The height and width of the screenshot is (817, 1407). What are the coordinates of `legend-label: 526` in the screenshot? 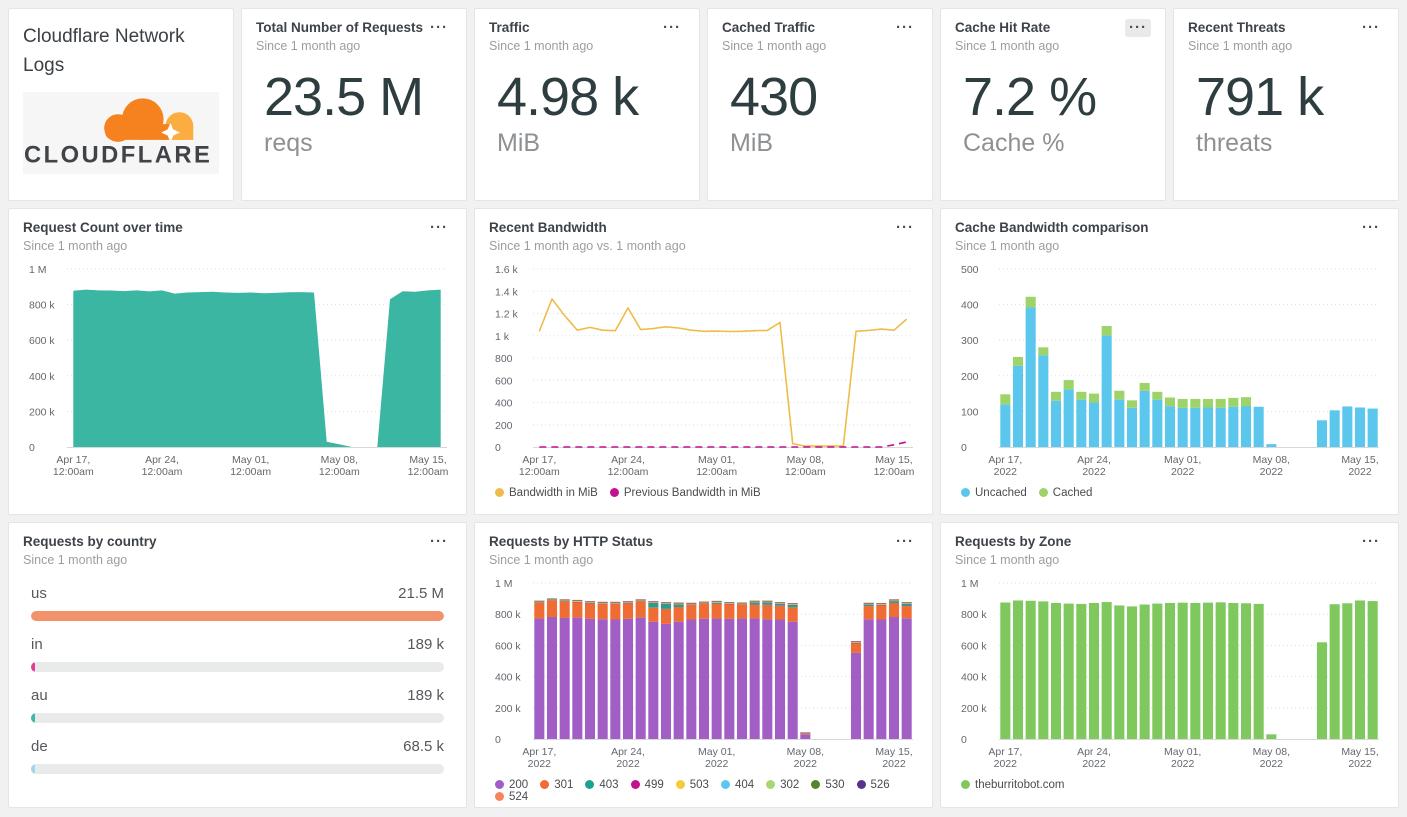 It's located at (880, 784).